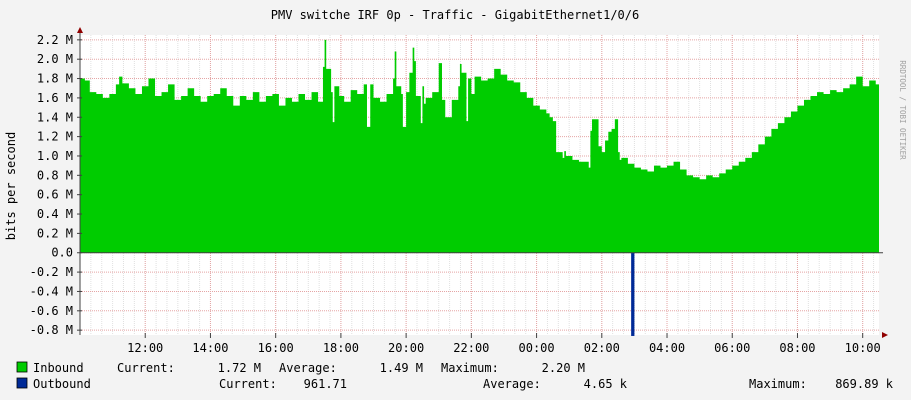 The width and height of the screenshot is (911, 400). Describe the element at coordinates (145, 348) in the screenshot. I see `x-tick-label: 12:00` at that location.